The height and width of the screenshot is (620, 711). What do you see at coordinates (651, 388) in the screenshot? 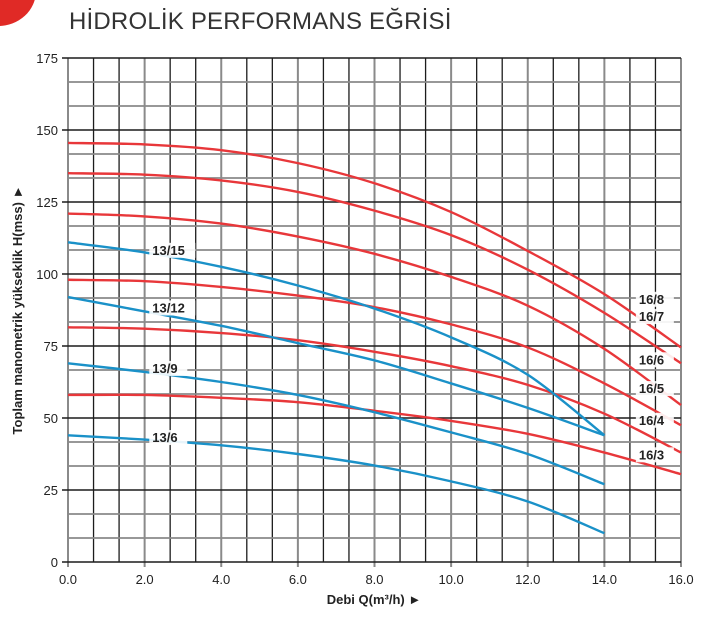
I see `curve-label: 16/5` at bounding box center [651, 388].